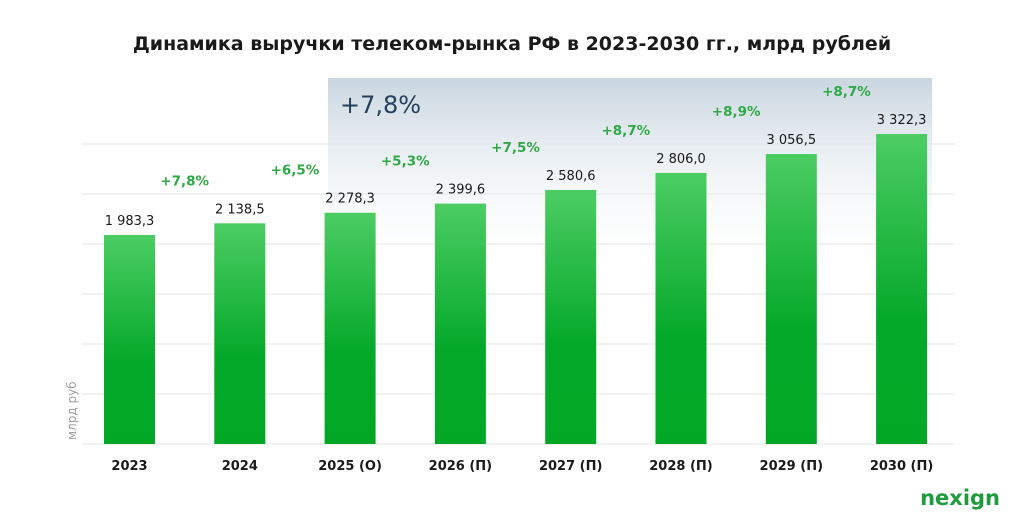  What do you see at coordinates (295, 171) in the screenshot?
I see `growth-label: +6,5%` at bounding box center [295, 171].